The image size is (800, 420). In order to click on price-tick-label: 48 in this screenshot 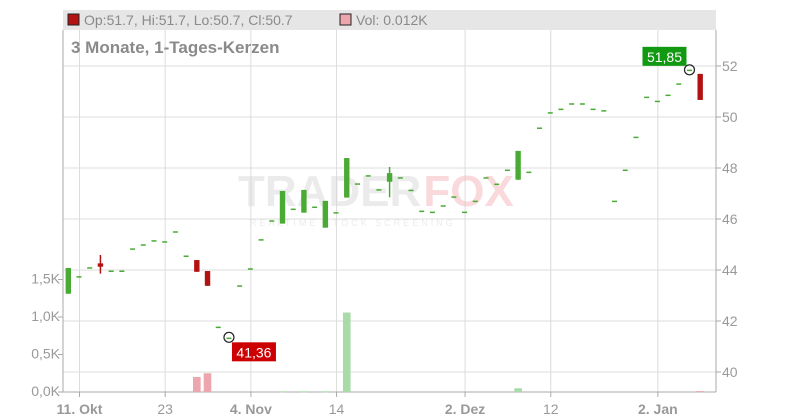, I will do `click(730, 168)`.